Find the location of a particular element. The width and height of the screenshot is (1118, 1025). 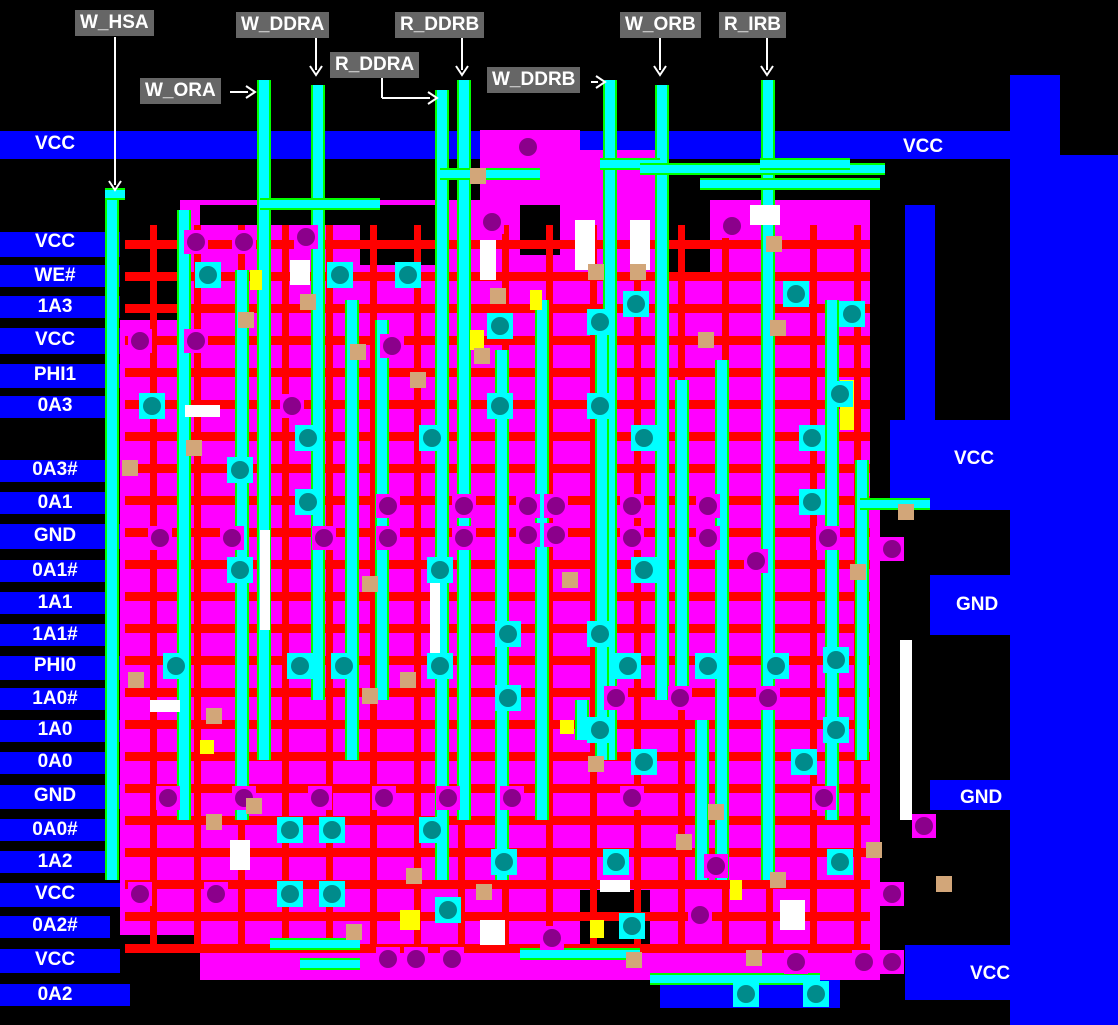

row-label-0a2: 0A2 is located at coordinates (55, 994).